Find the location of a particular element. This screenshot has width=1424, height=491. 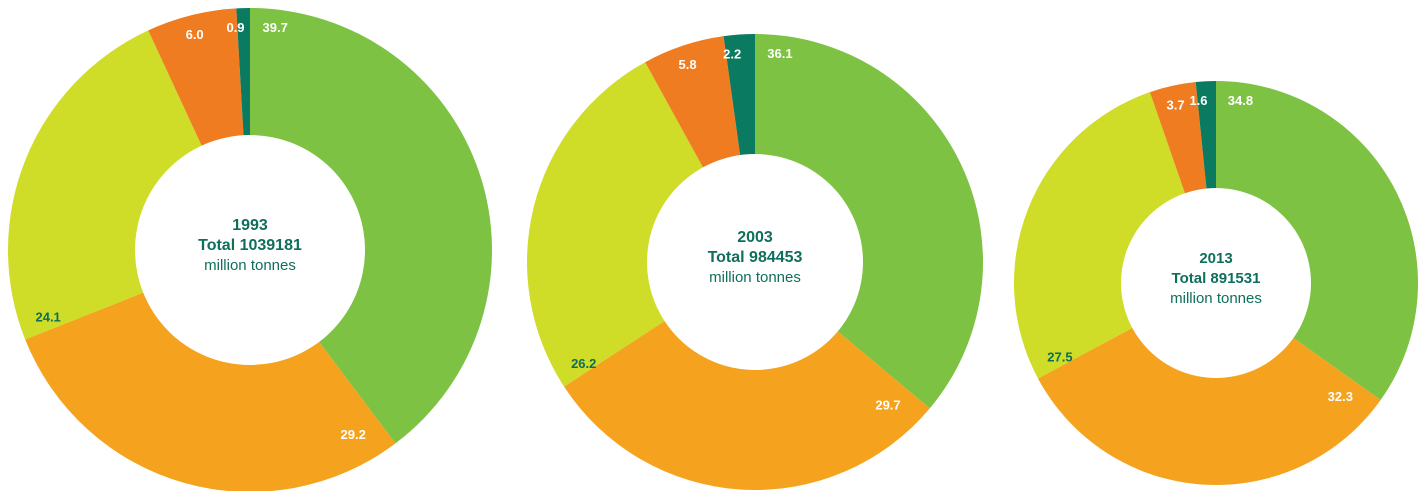

data-label-2013-0: 34.8 is located at coordinates (1240, 100).